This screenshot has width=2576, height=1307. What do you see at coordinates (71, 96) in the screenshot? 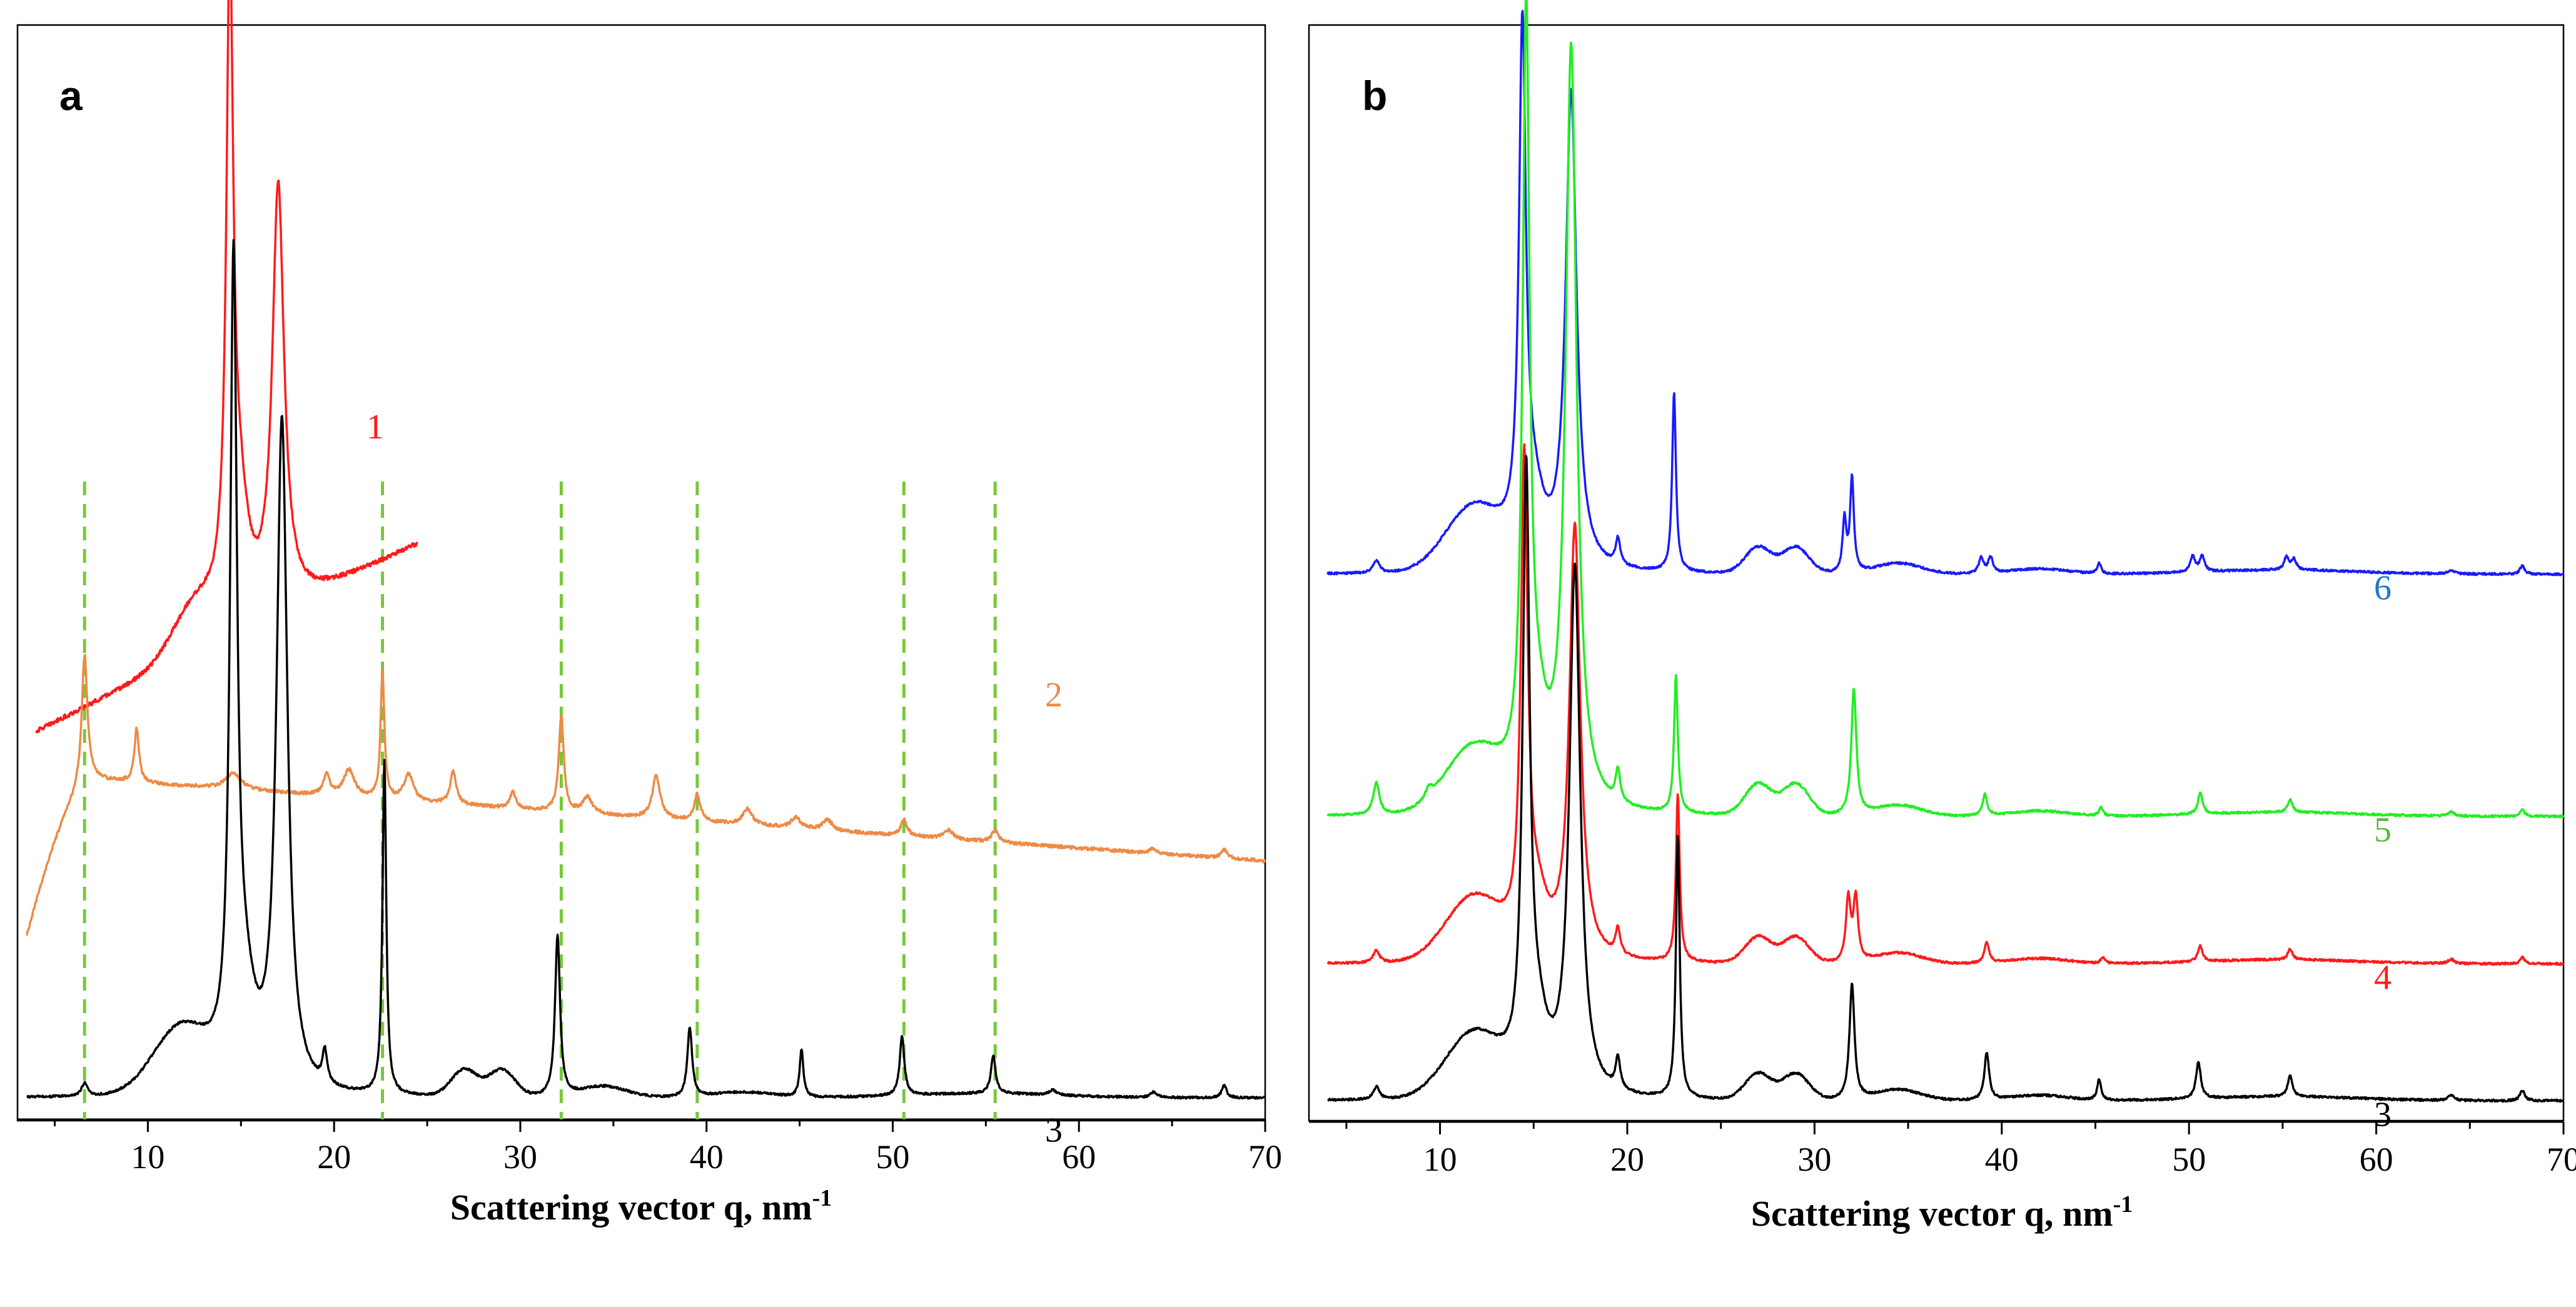
I see `panel-a-letter: a` at bounding box center [71, 96].